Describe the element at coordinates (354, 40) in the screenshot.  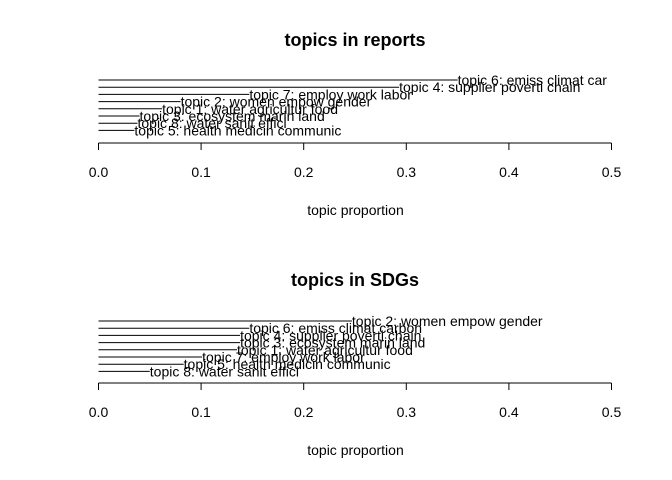
I see `chart-title: topics in reports` at that location.